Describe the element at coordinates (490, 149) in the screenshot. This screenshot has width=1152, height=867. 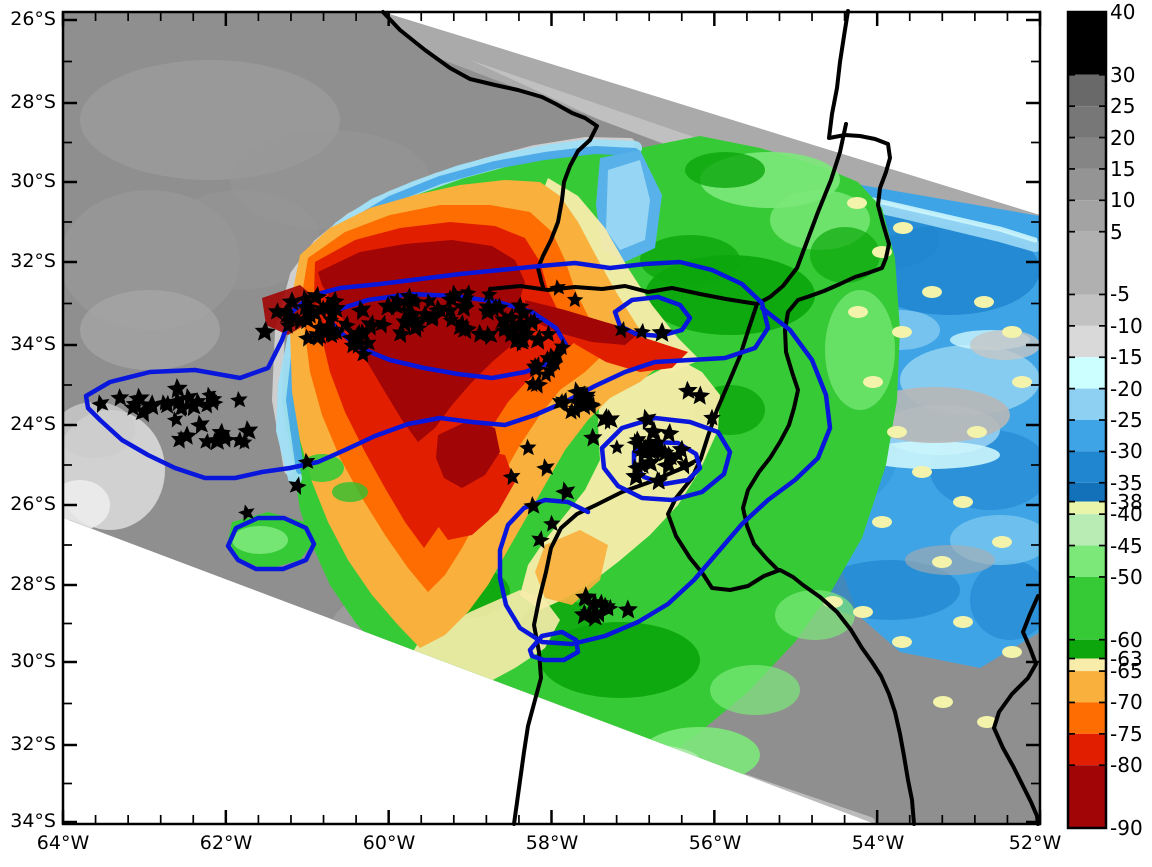
I see `border-paraguay-river` at that location.